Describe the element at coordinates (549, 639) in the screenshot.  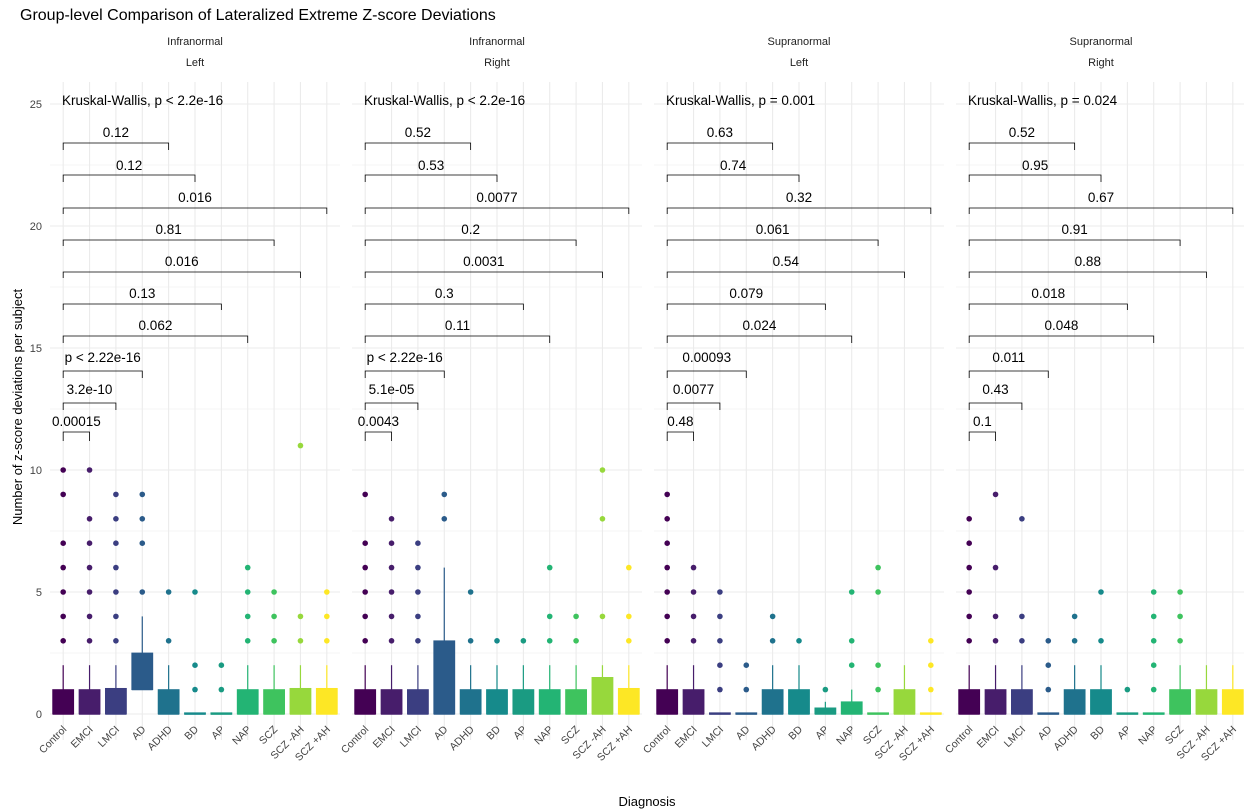
I see `box-nap` at that location.